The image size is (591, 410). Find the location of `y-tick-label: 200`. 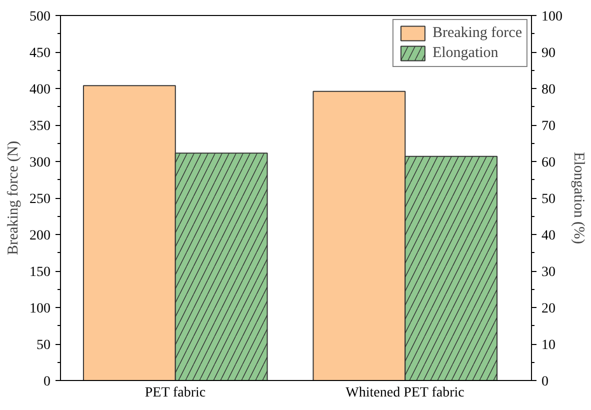

y-tick-label: 200 is located at coordinates (40, 236).